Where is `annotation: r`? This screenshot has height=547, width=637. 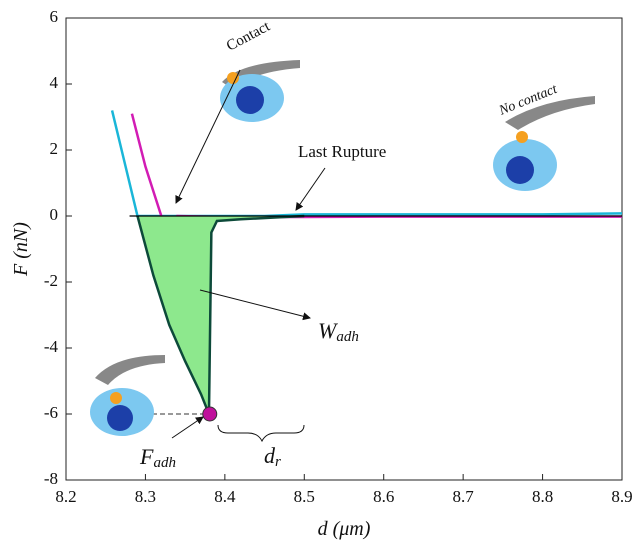
annotation: r is located at coordinates (278, 462).